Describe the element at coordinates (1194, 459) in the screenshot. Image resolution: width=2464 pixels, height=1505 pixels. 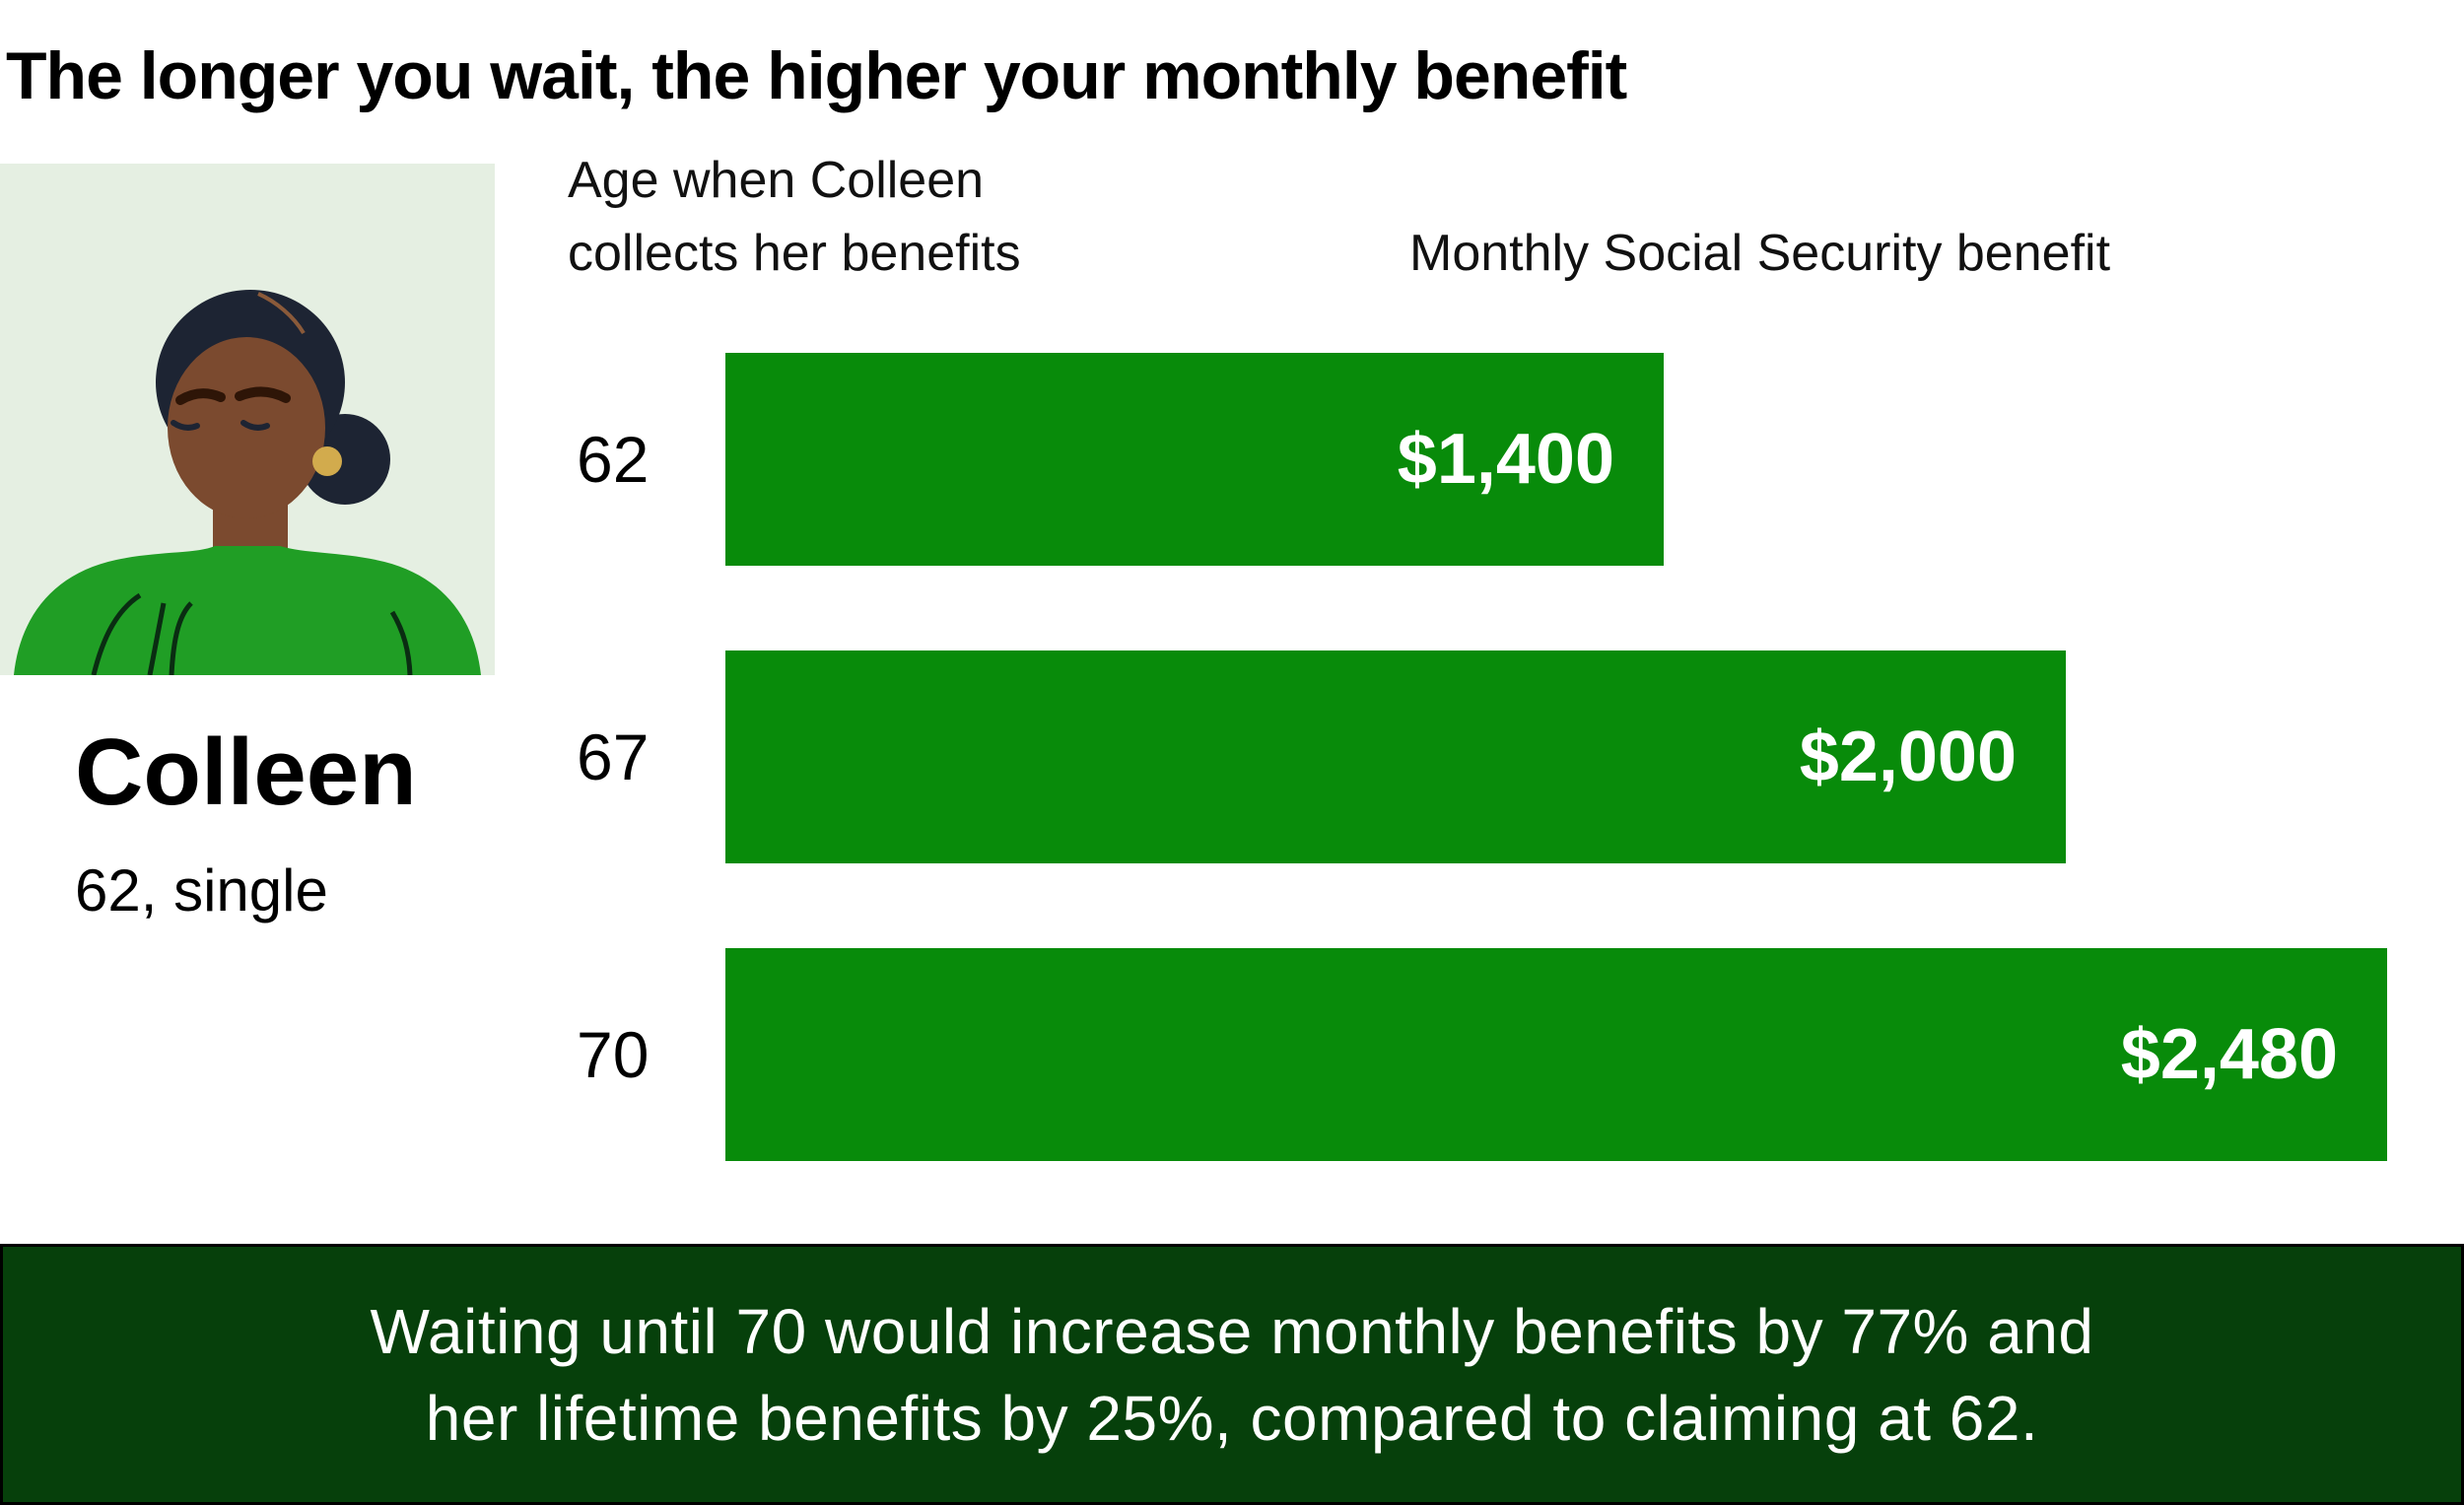
I see `benefit-bar: $1,400` at that location.